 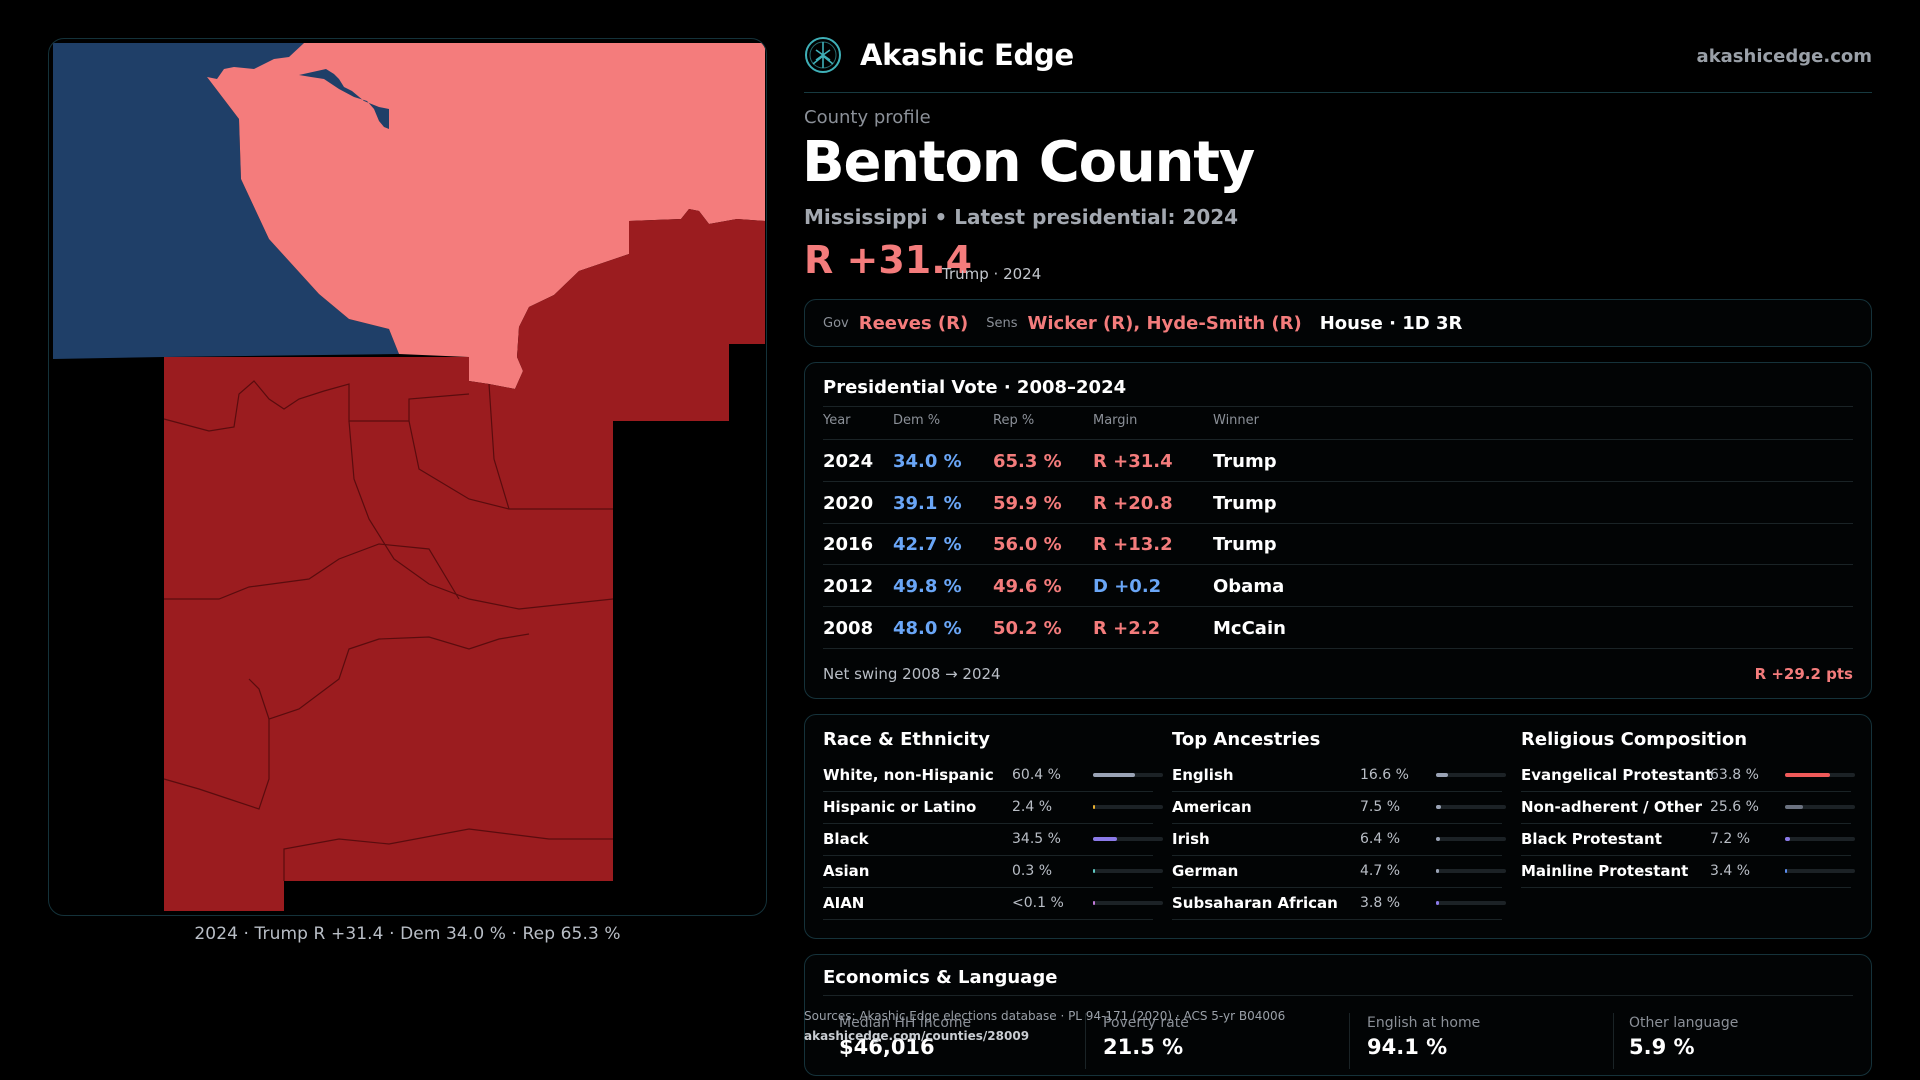 What do you see at coordinates (1027, 544) in the screenshot?
I see `cell-rep: 56.0 %` at bounding box center [1027, 544].